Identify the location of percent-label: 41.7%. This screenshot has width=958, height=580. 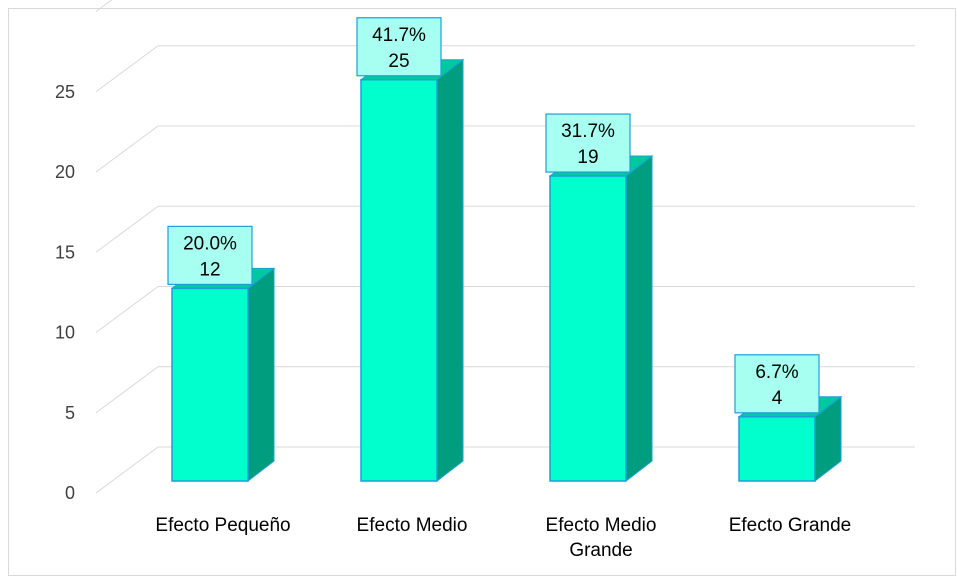
(399, 35).